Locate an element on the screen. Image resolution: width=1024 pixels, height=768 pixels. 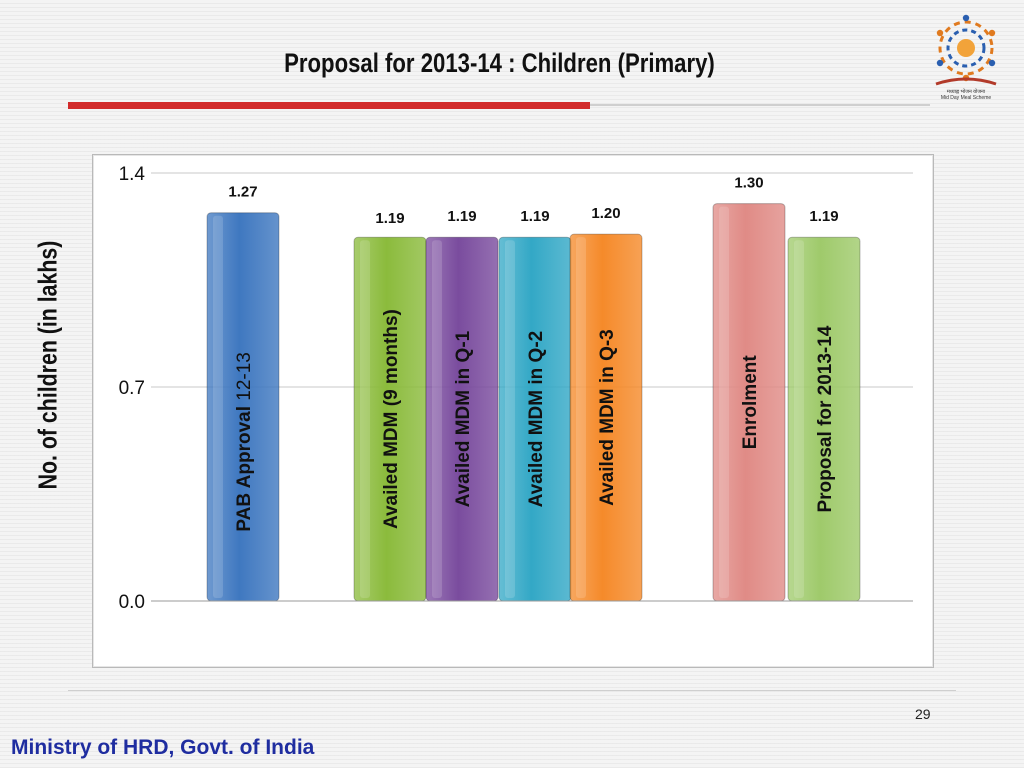
page-number: 29 is located at coordinates (923, 714).